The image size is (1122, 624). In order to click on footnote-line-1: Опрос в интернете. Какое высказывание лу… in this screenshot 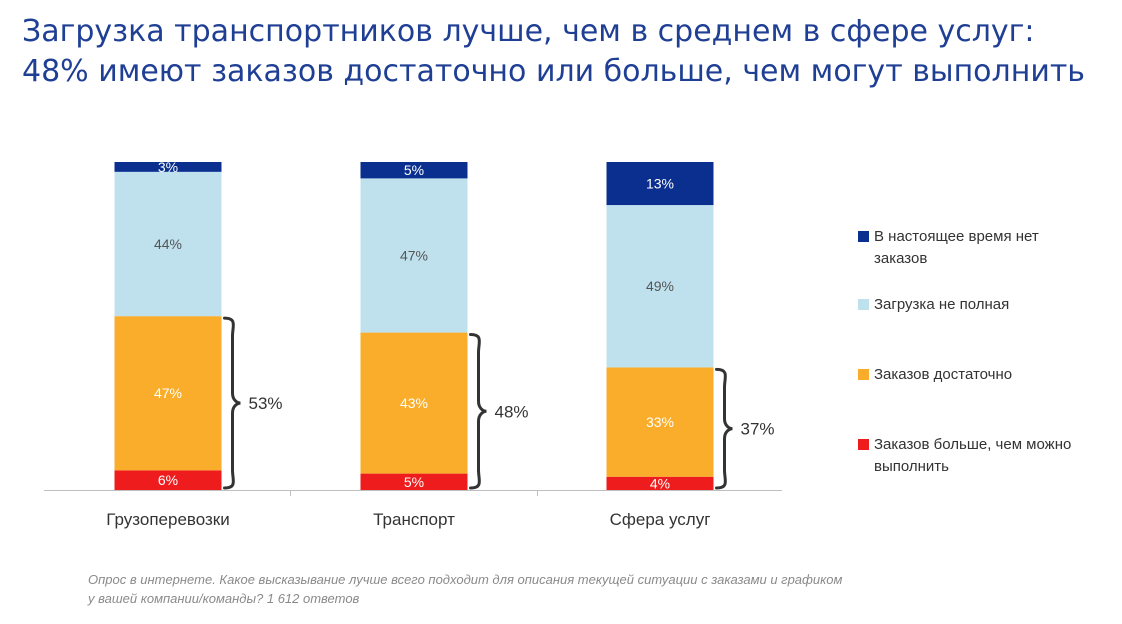, I will do `click(465, 579)`.